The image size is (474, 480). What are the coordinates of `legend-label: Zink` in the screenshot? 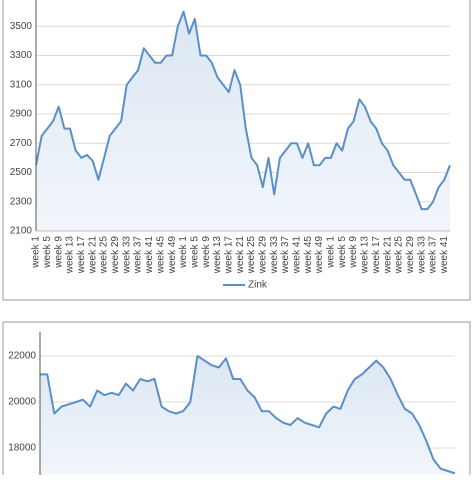 It's located at (258, 285).